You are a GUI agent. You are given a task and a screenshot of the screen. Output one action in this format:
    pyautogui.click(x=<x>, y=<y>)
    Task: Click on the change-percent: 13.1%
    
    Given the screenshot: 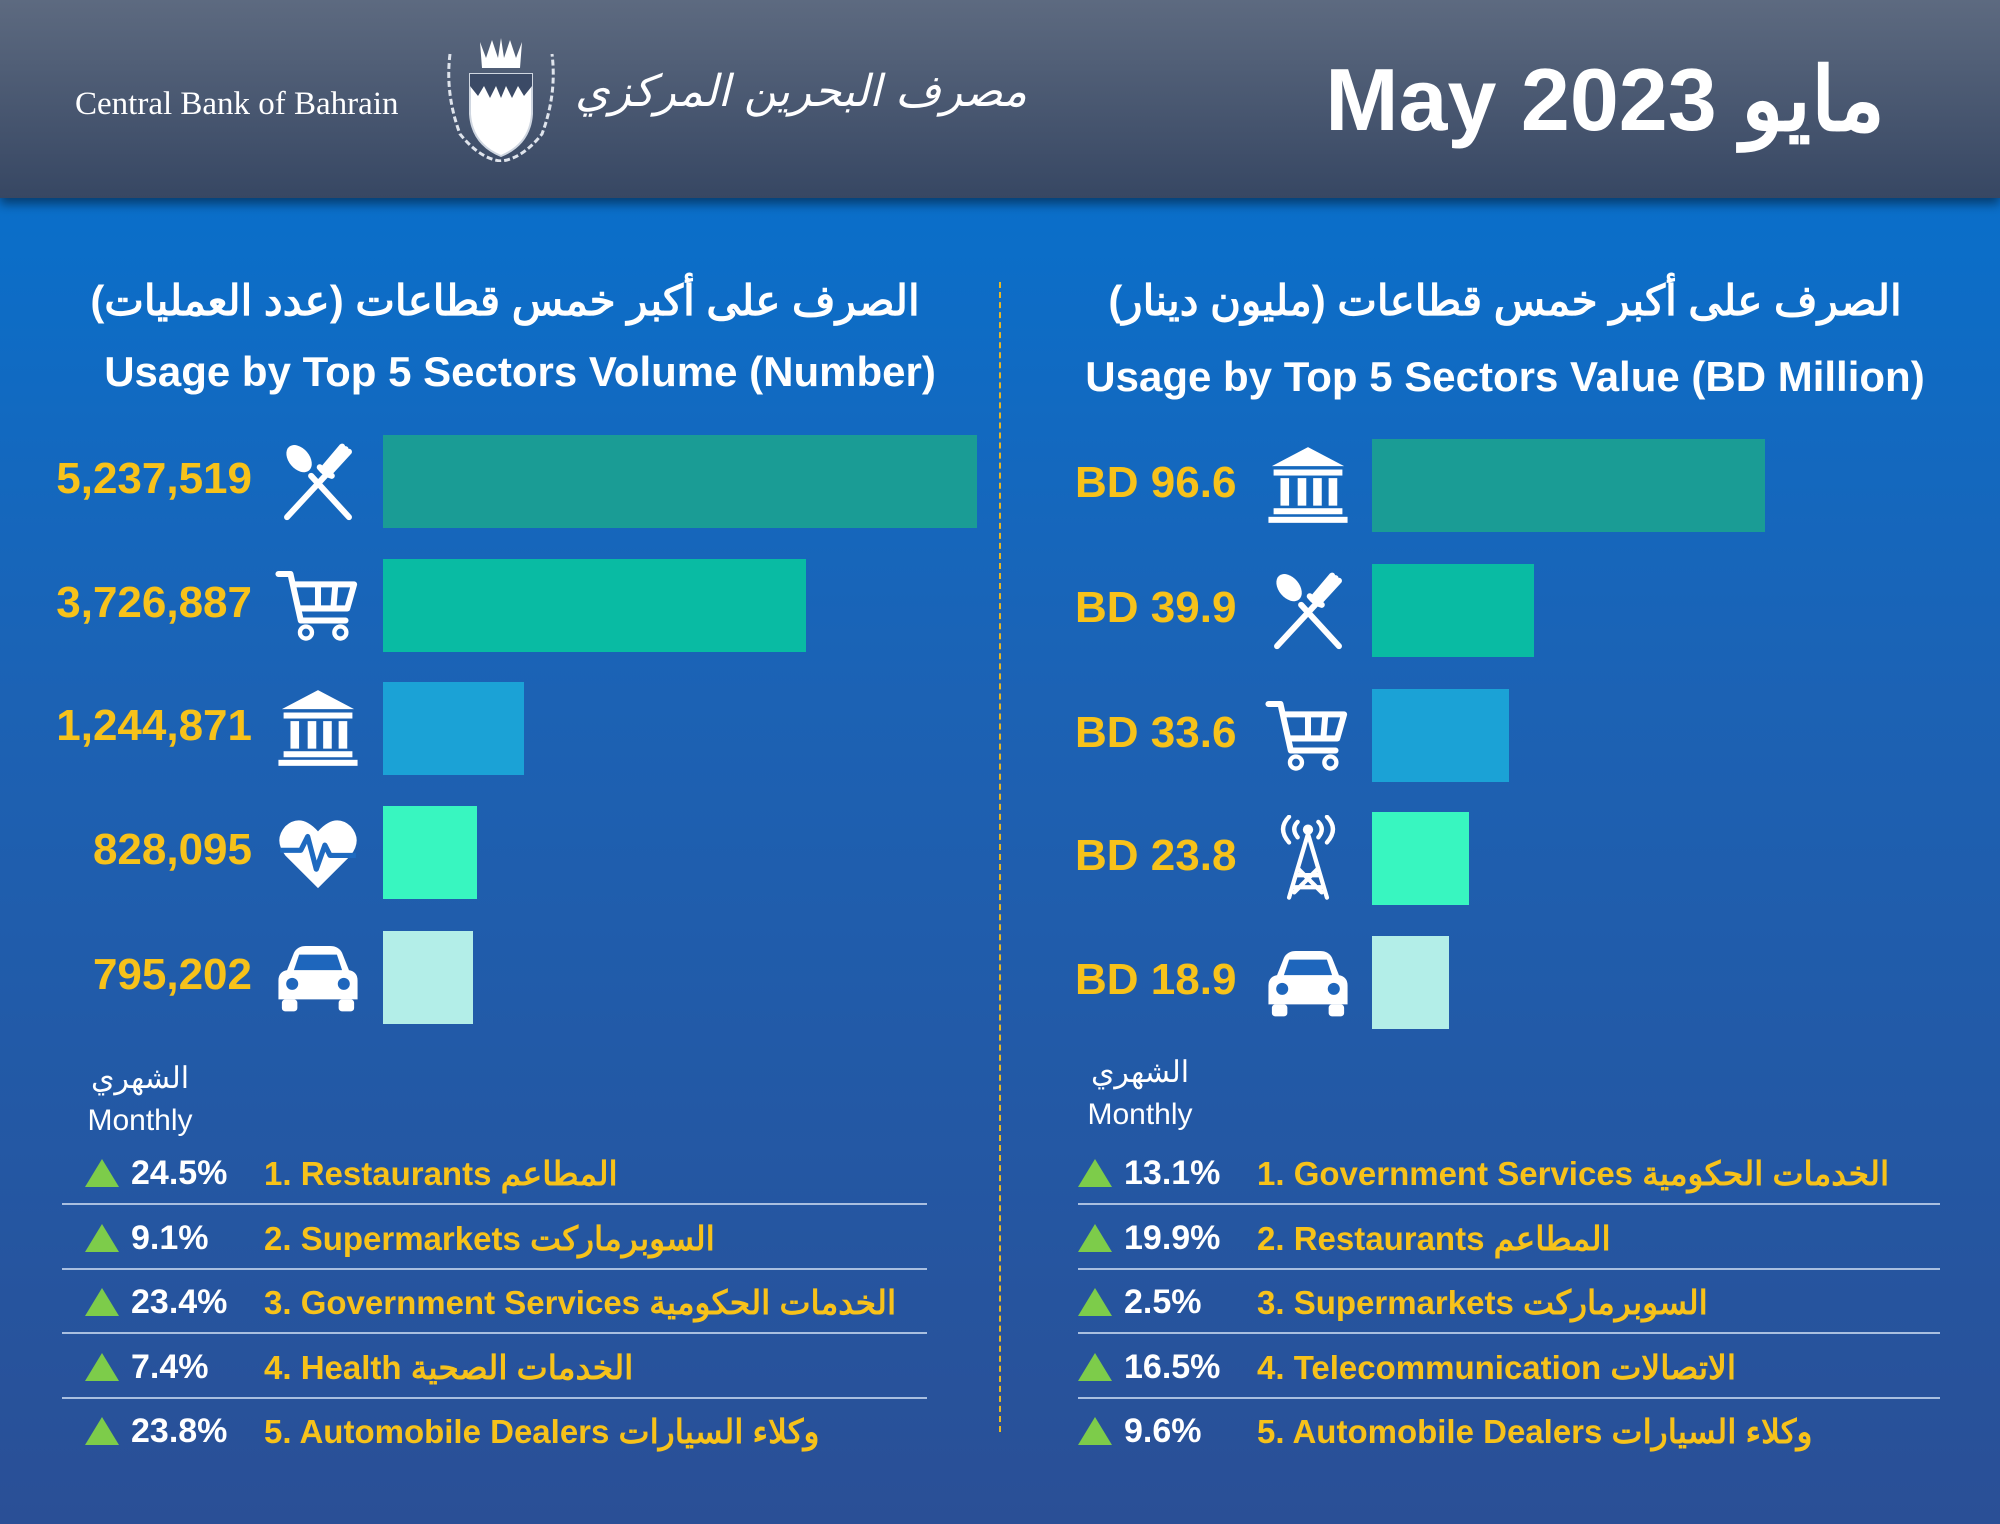 What is the action you would take?
    pyautogui.click(x=1172, y=1172)
    